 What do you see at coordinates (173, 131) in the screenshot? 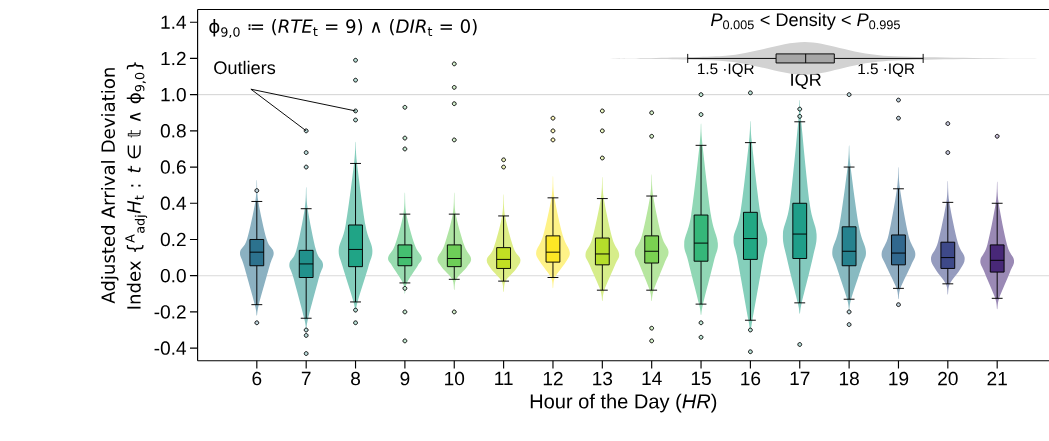
I see `y-tick-label: 0.8` at bounding box center [173, 131].